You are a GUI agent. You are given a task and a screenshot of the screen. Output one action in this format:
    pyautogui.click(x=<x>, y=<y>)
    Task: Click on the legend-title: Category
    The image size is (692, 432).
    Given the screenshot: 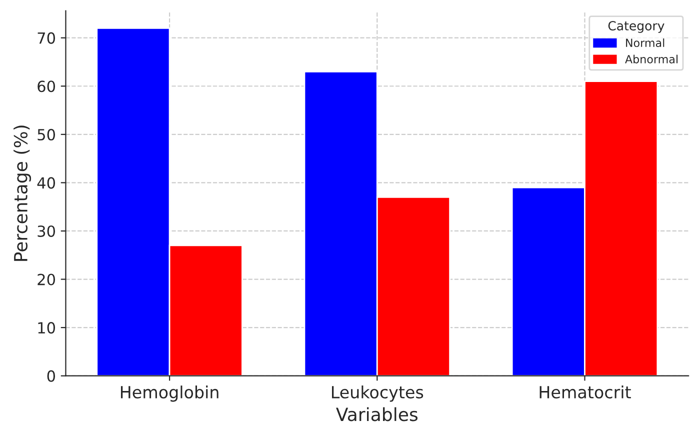 What is the action you would take?
    pyautogui.click(x=636, y=27)
    